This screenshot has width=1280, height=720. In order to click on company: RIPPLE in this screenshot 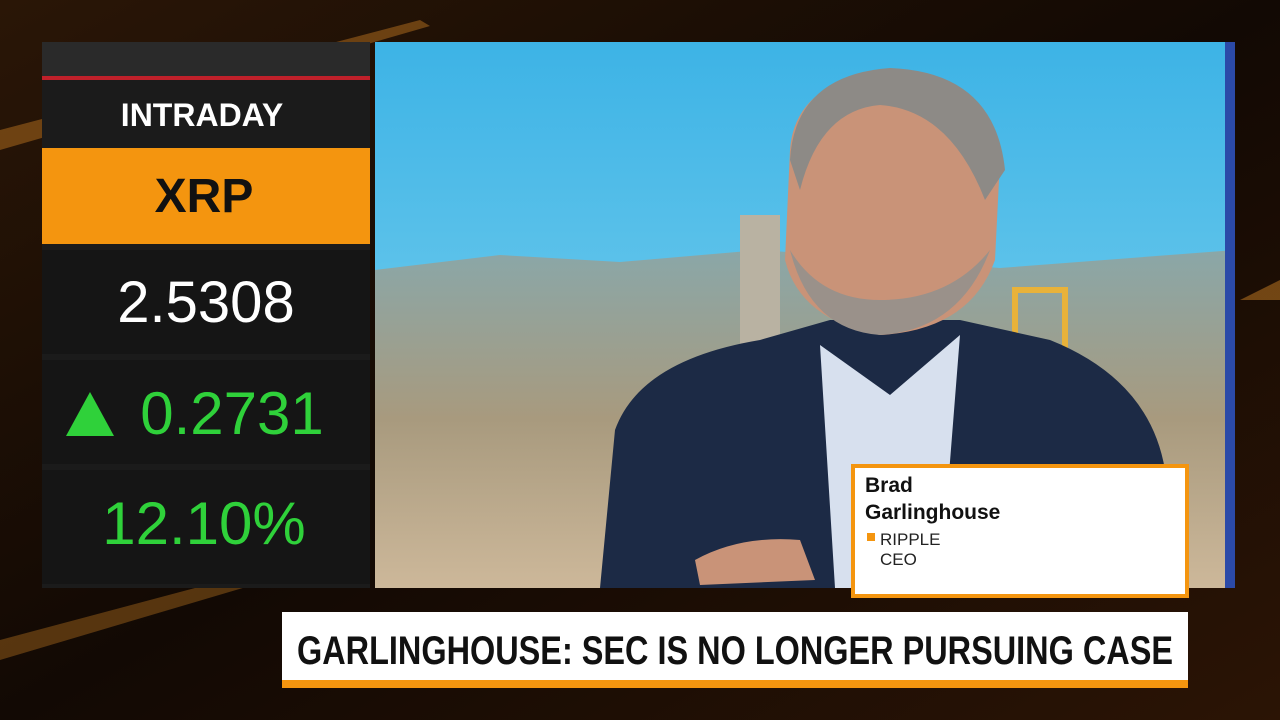, I will do `click(910, 539)`.